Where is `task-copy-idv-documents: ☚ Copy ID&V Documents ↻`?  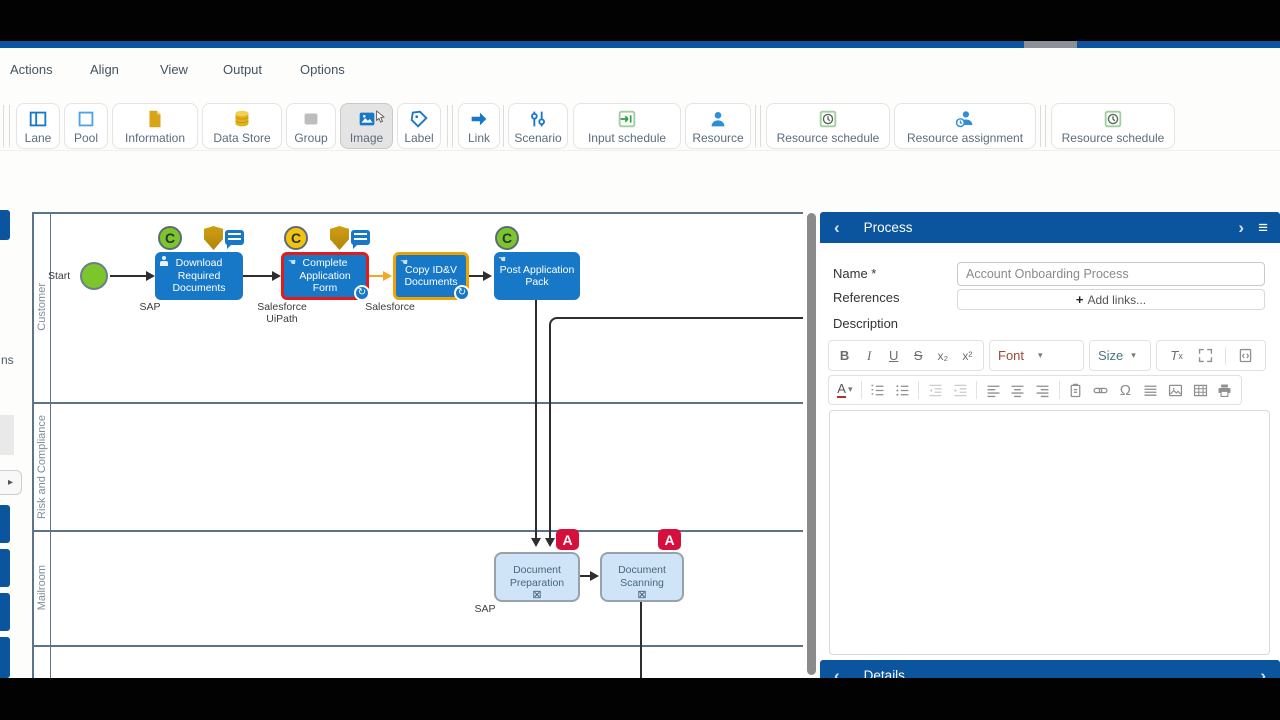 task-copy-idv-documents: ☚ Copy ID&V Documents ↻ is located at coordinates (431, 276).